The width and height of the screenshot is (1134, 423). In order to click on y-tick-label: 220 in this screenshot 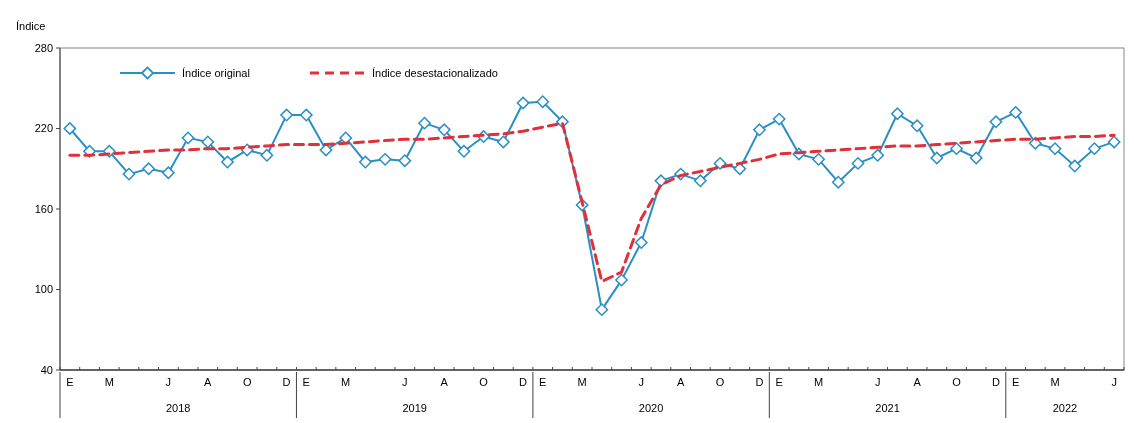, I will do `click(43, 128)`.